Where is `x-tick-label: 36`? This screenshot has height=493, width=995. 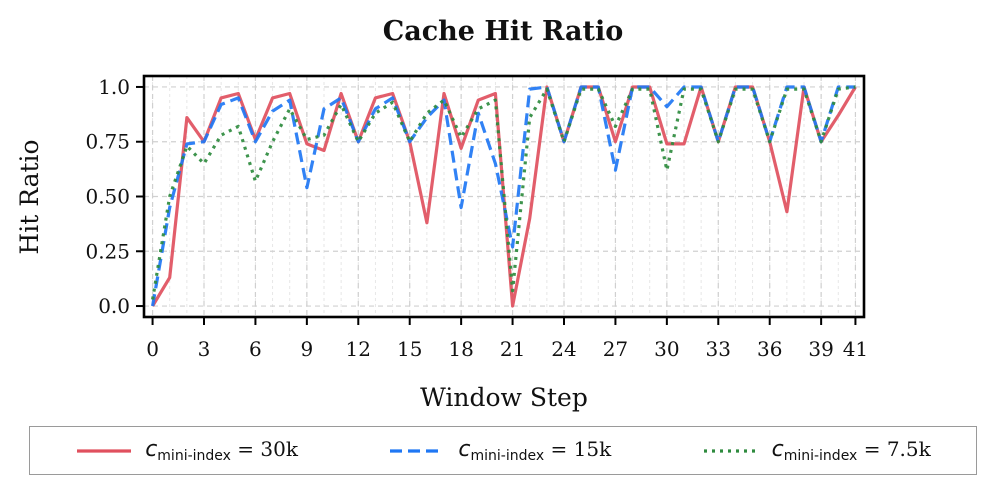
x-tick-label: 36 is located at coordinates (769, 349).